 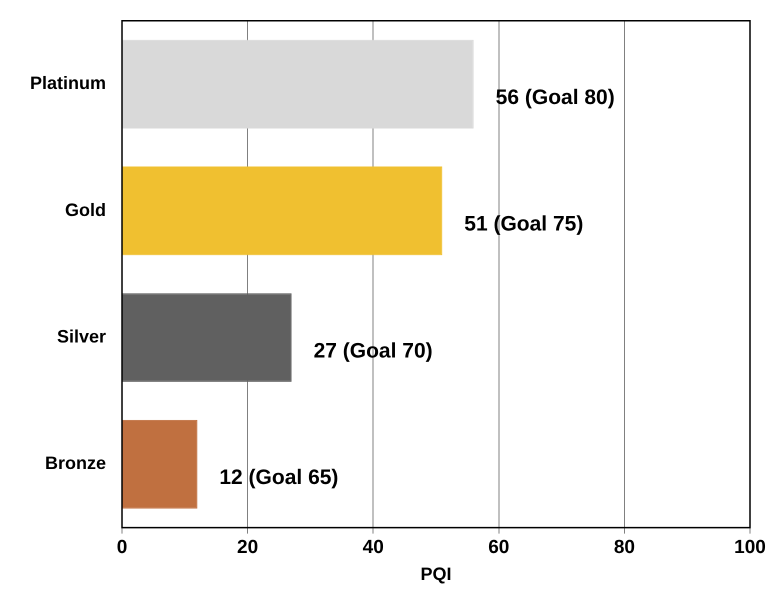 I want to click on x-tick-label: 100, so click(x=750, y=547).